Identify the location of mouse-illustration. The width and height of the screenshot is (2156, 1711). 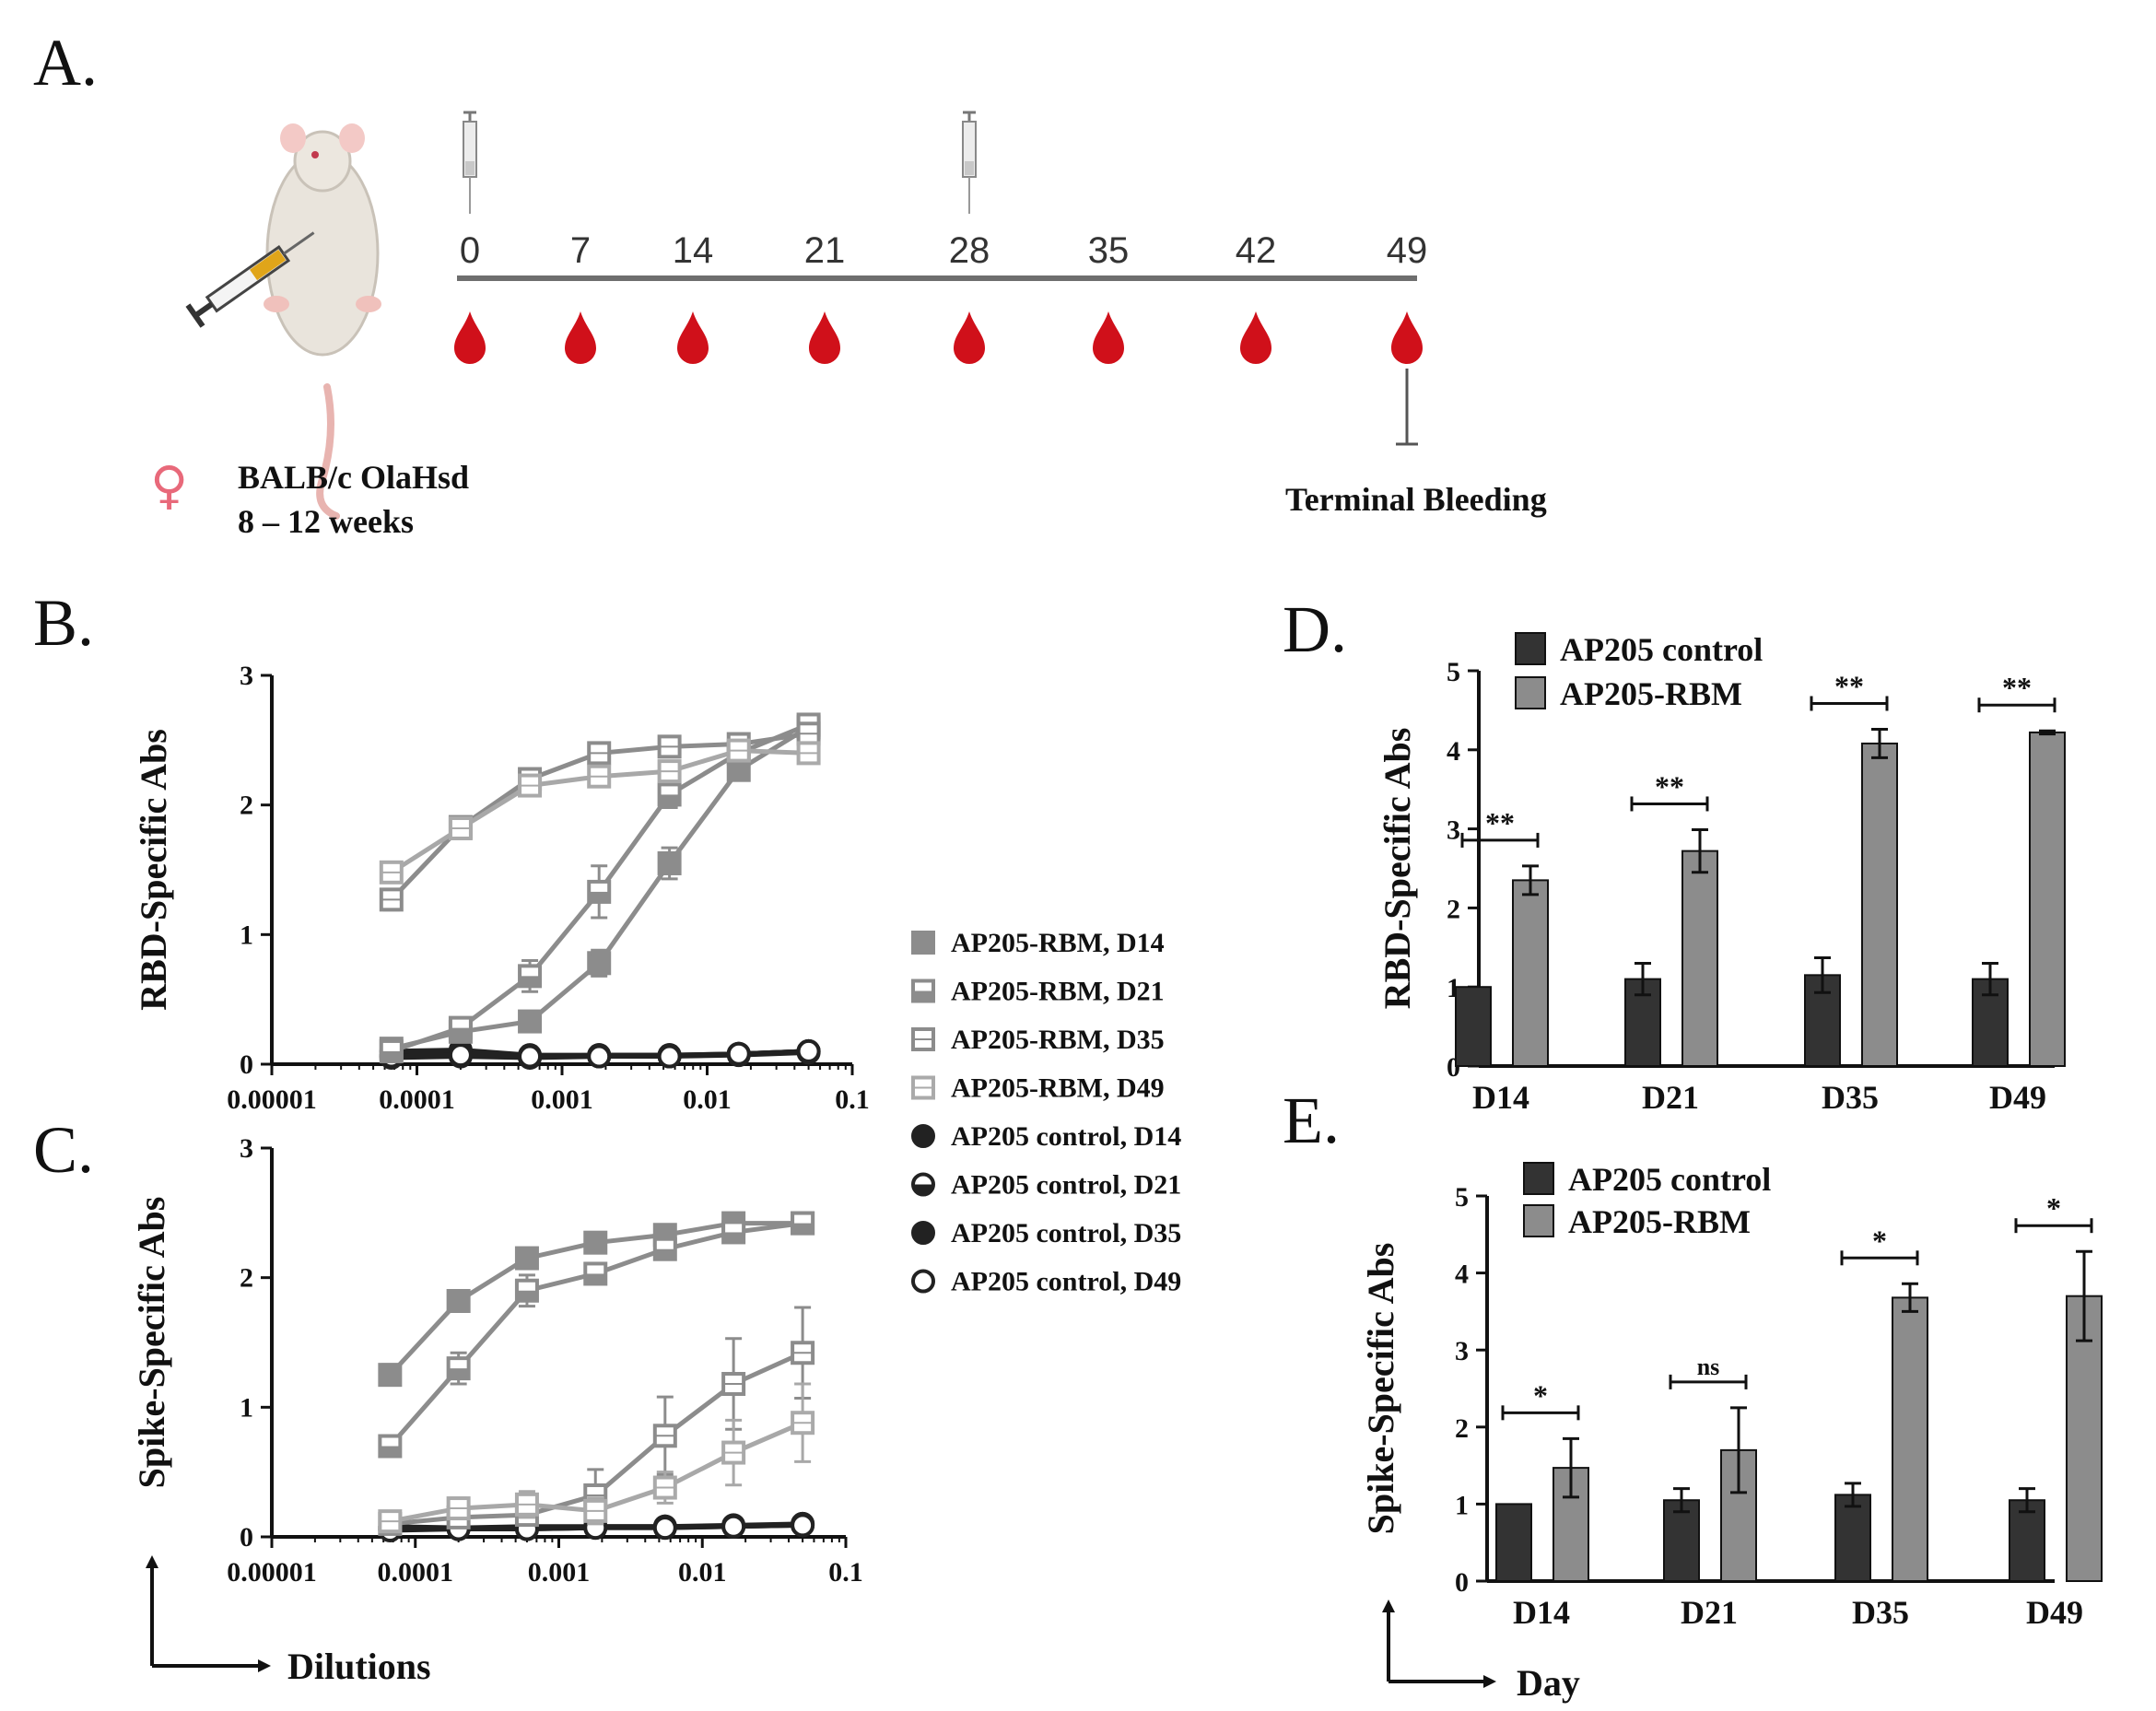
(283, 321).